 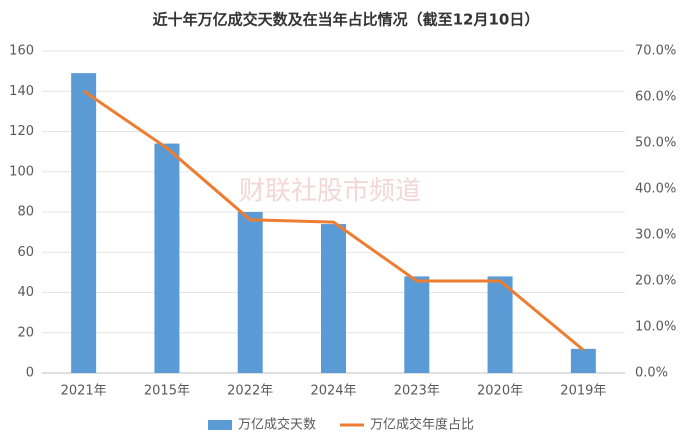 I want to click on legend-label: 万亿成交年度占比, so click(x=422, y=425).